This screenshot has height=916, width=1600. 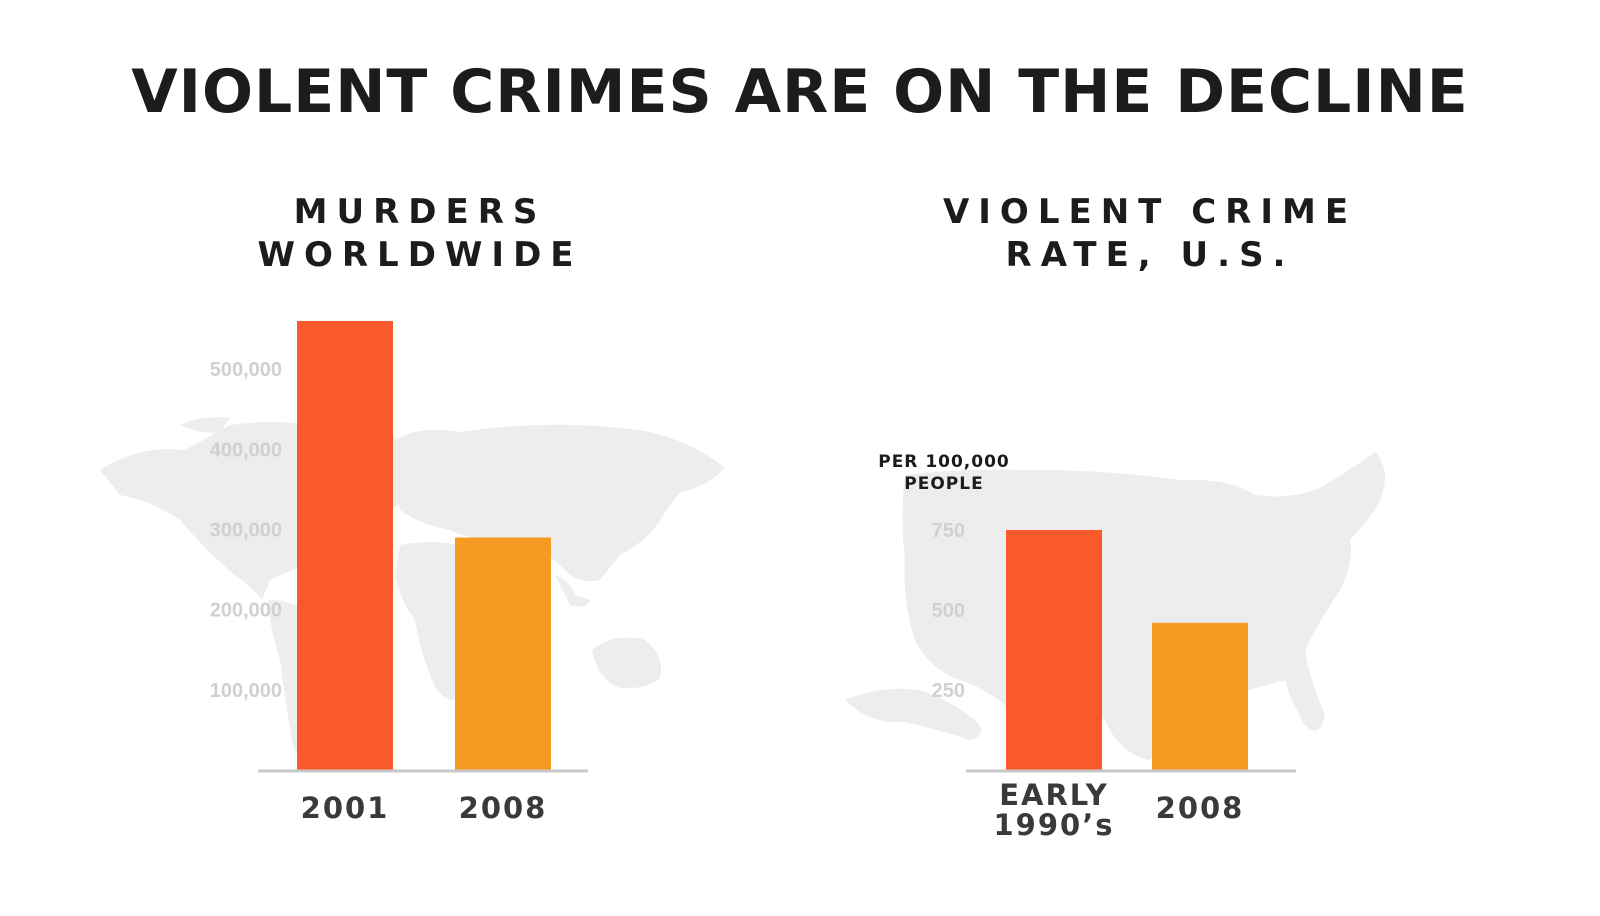 I want to click on murders-title-line-2: WORLDWIDE, so click(x=420, y=255).